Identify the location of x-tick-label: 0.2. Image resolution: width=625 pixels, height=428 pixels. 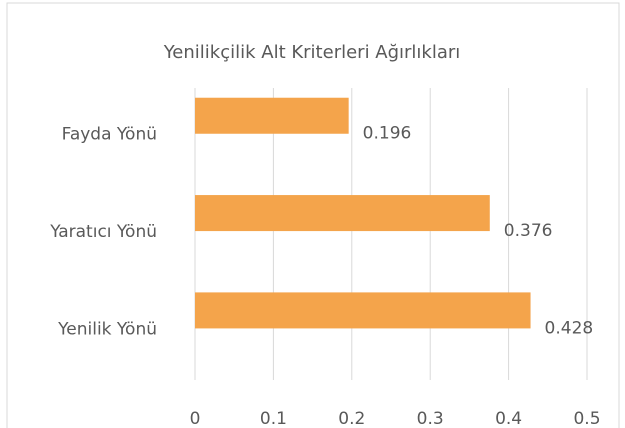
(351, 418).